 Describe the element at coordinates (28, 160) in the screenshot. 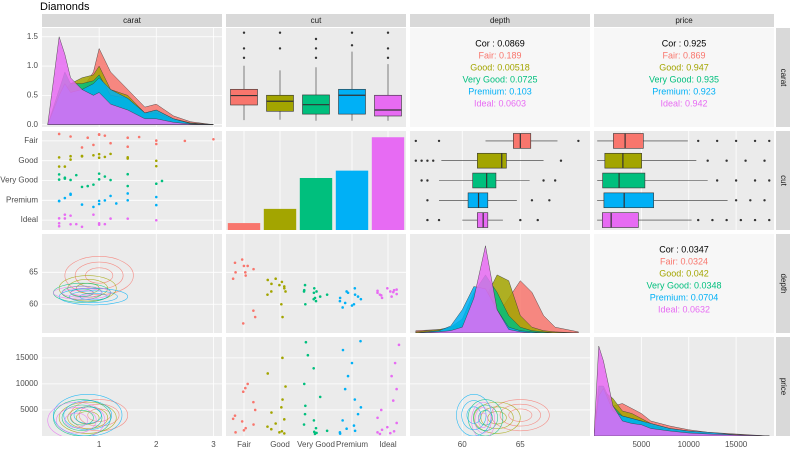

I see `y-tick-label: Good` at that location.